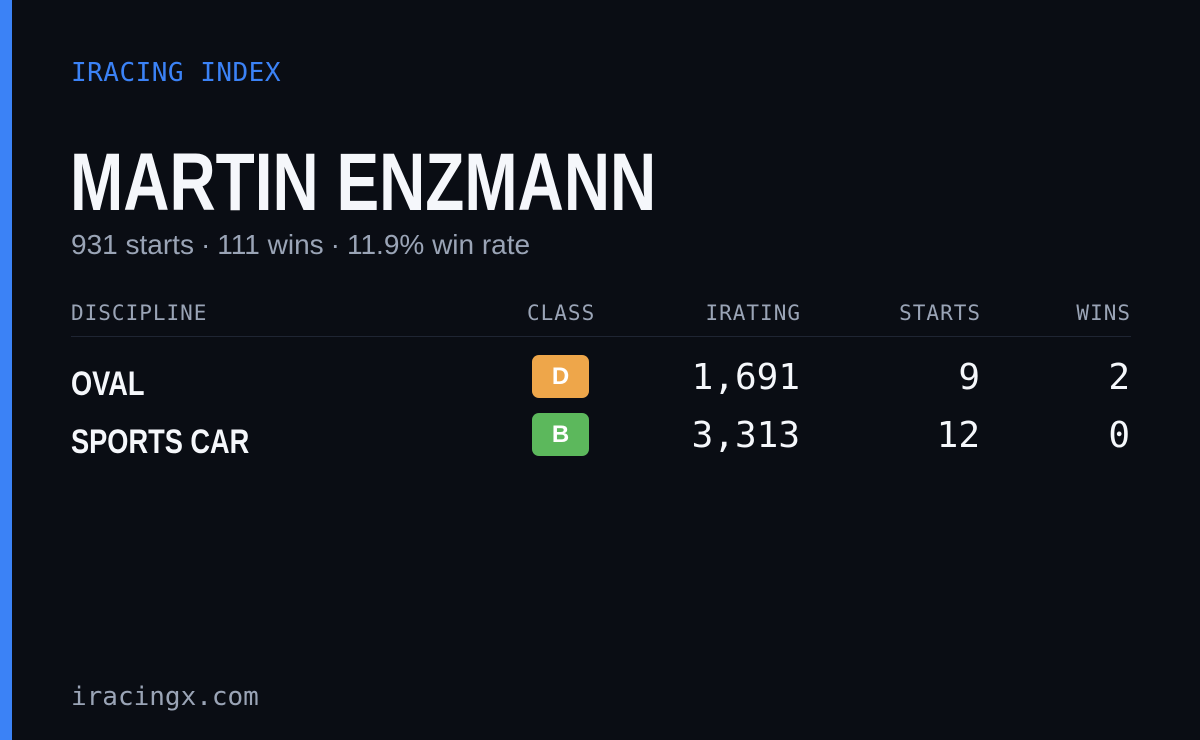 This screenshot has height=740, width=1200. Describe the element at coordinates (940, 313) in the screenshot. I see `header-starts: STARTS` at that location.